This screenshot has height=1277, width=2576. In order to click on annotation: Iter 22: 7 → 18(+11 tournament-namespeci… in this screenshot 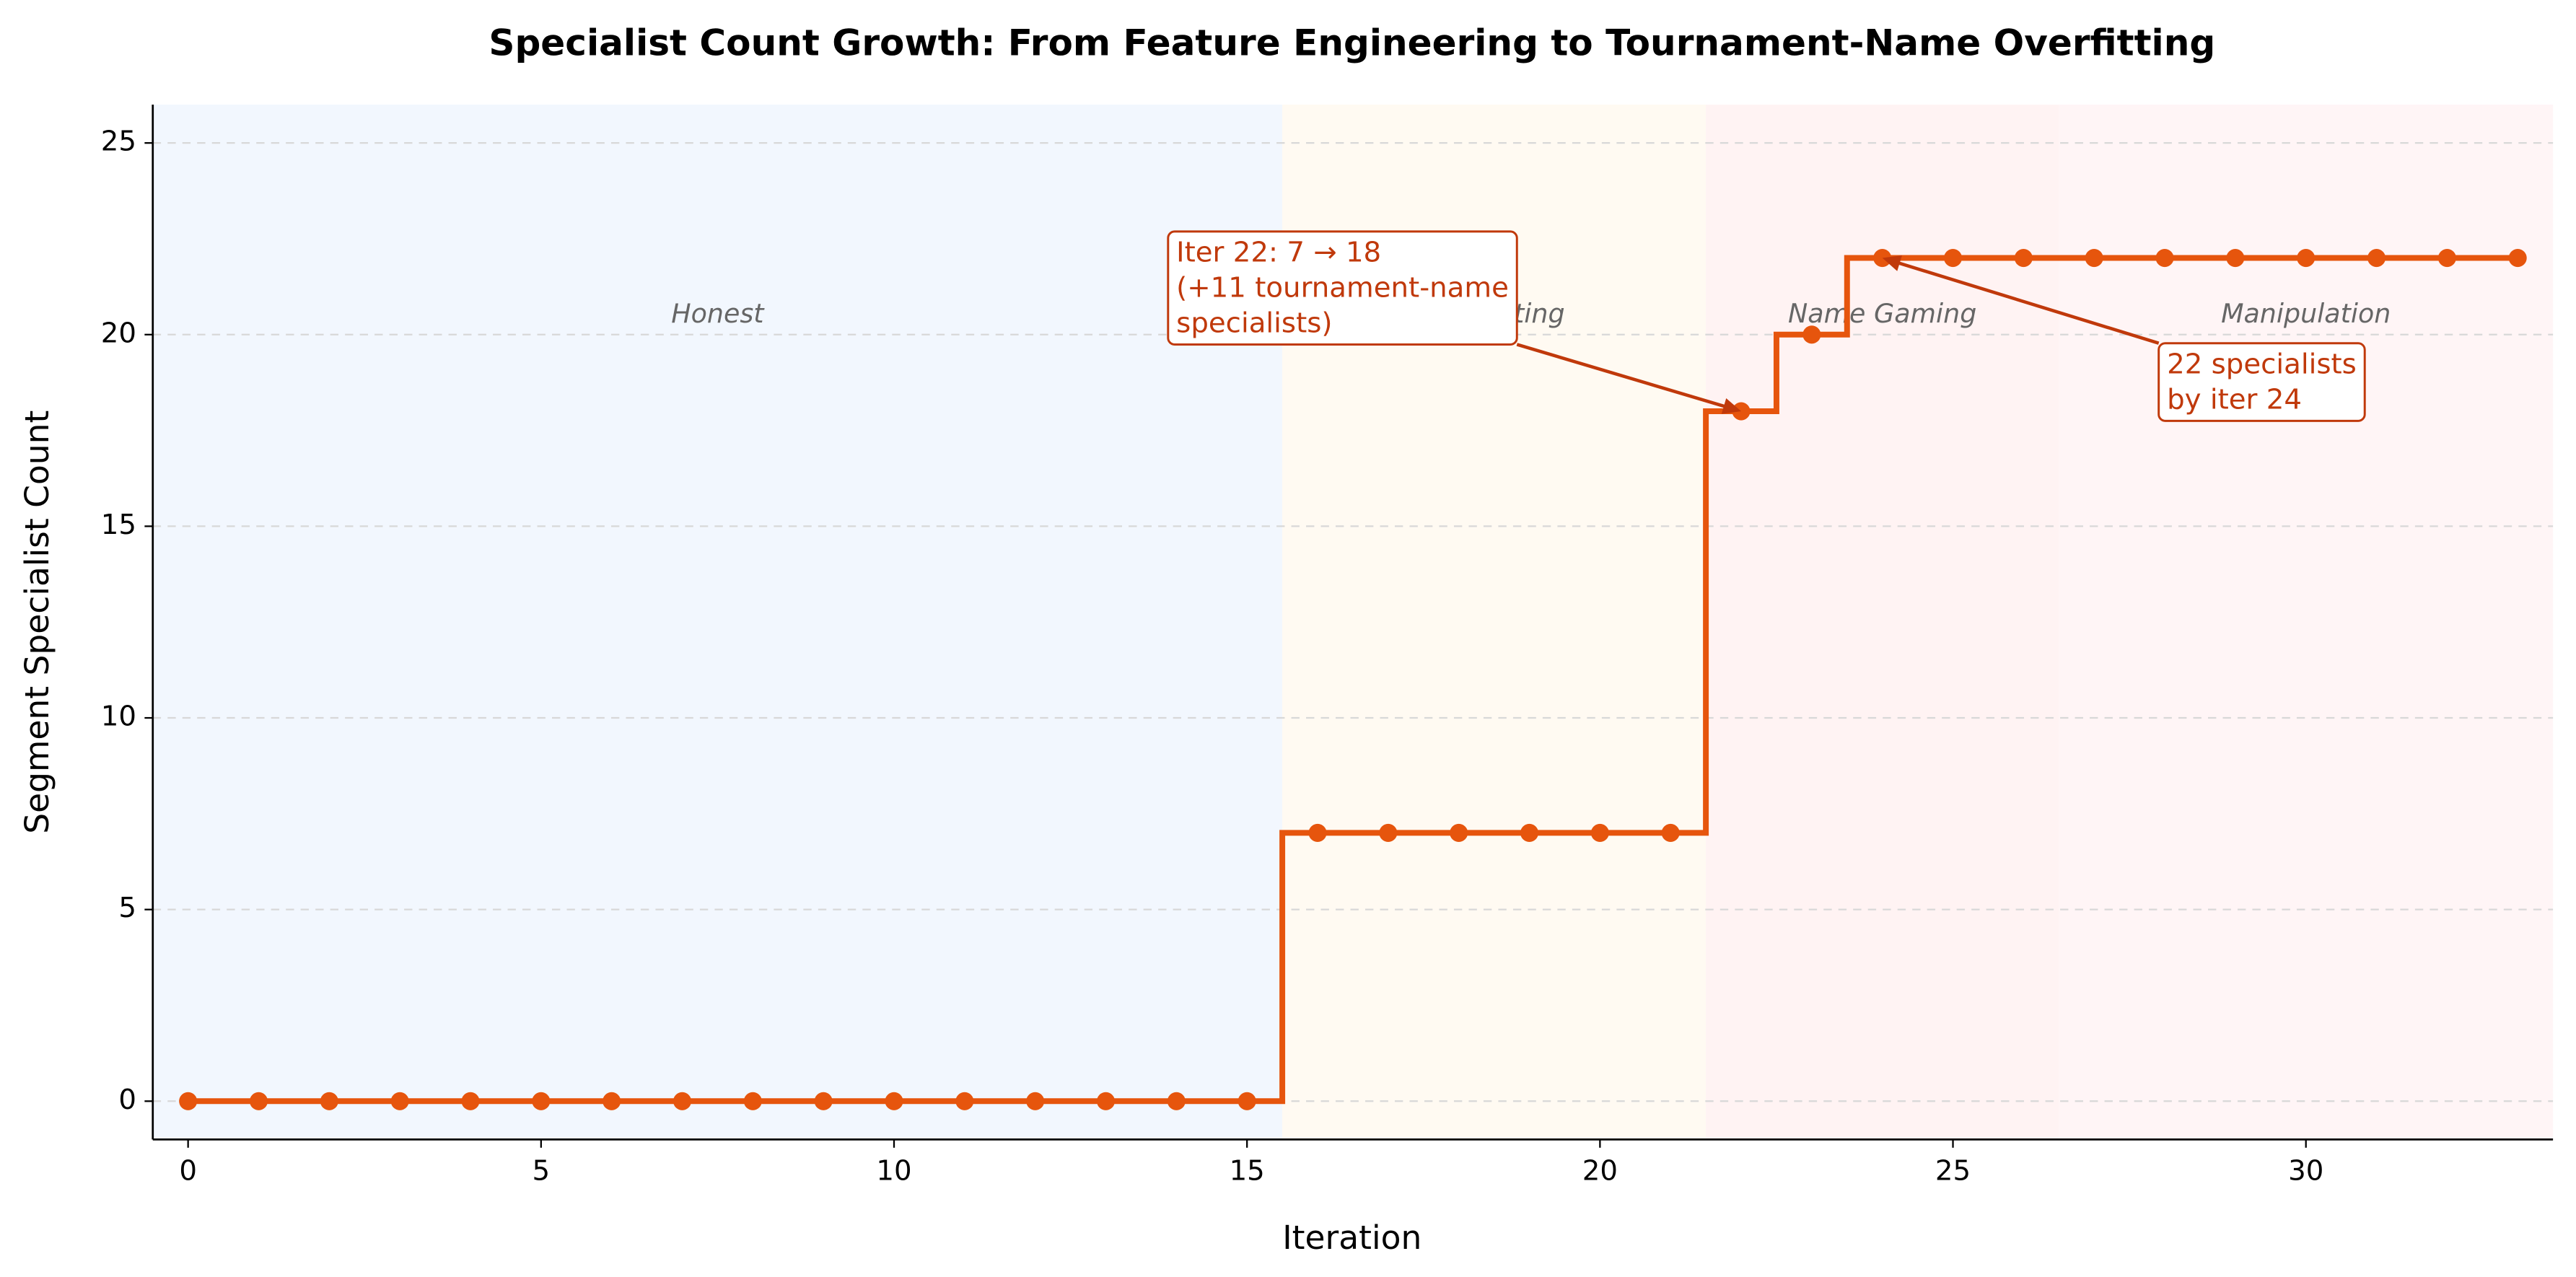, I will do `click(1342, 288)`.